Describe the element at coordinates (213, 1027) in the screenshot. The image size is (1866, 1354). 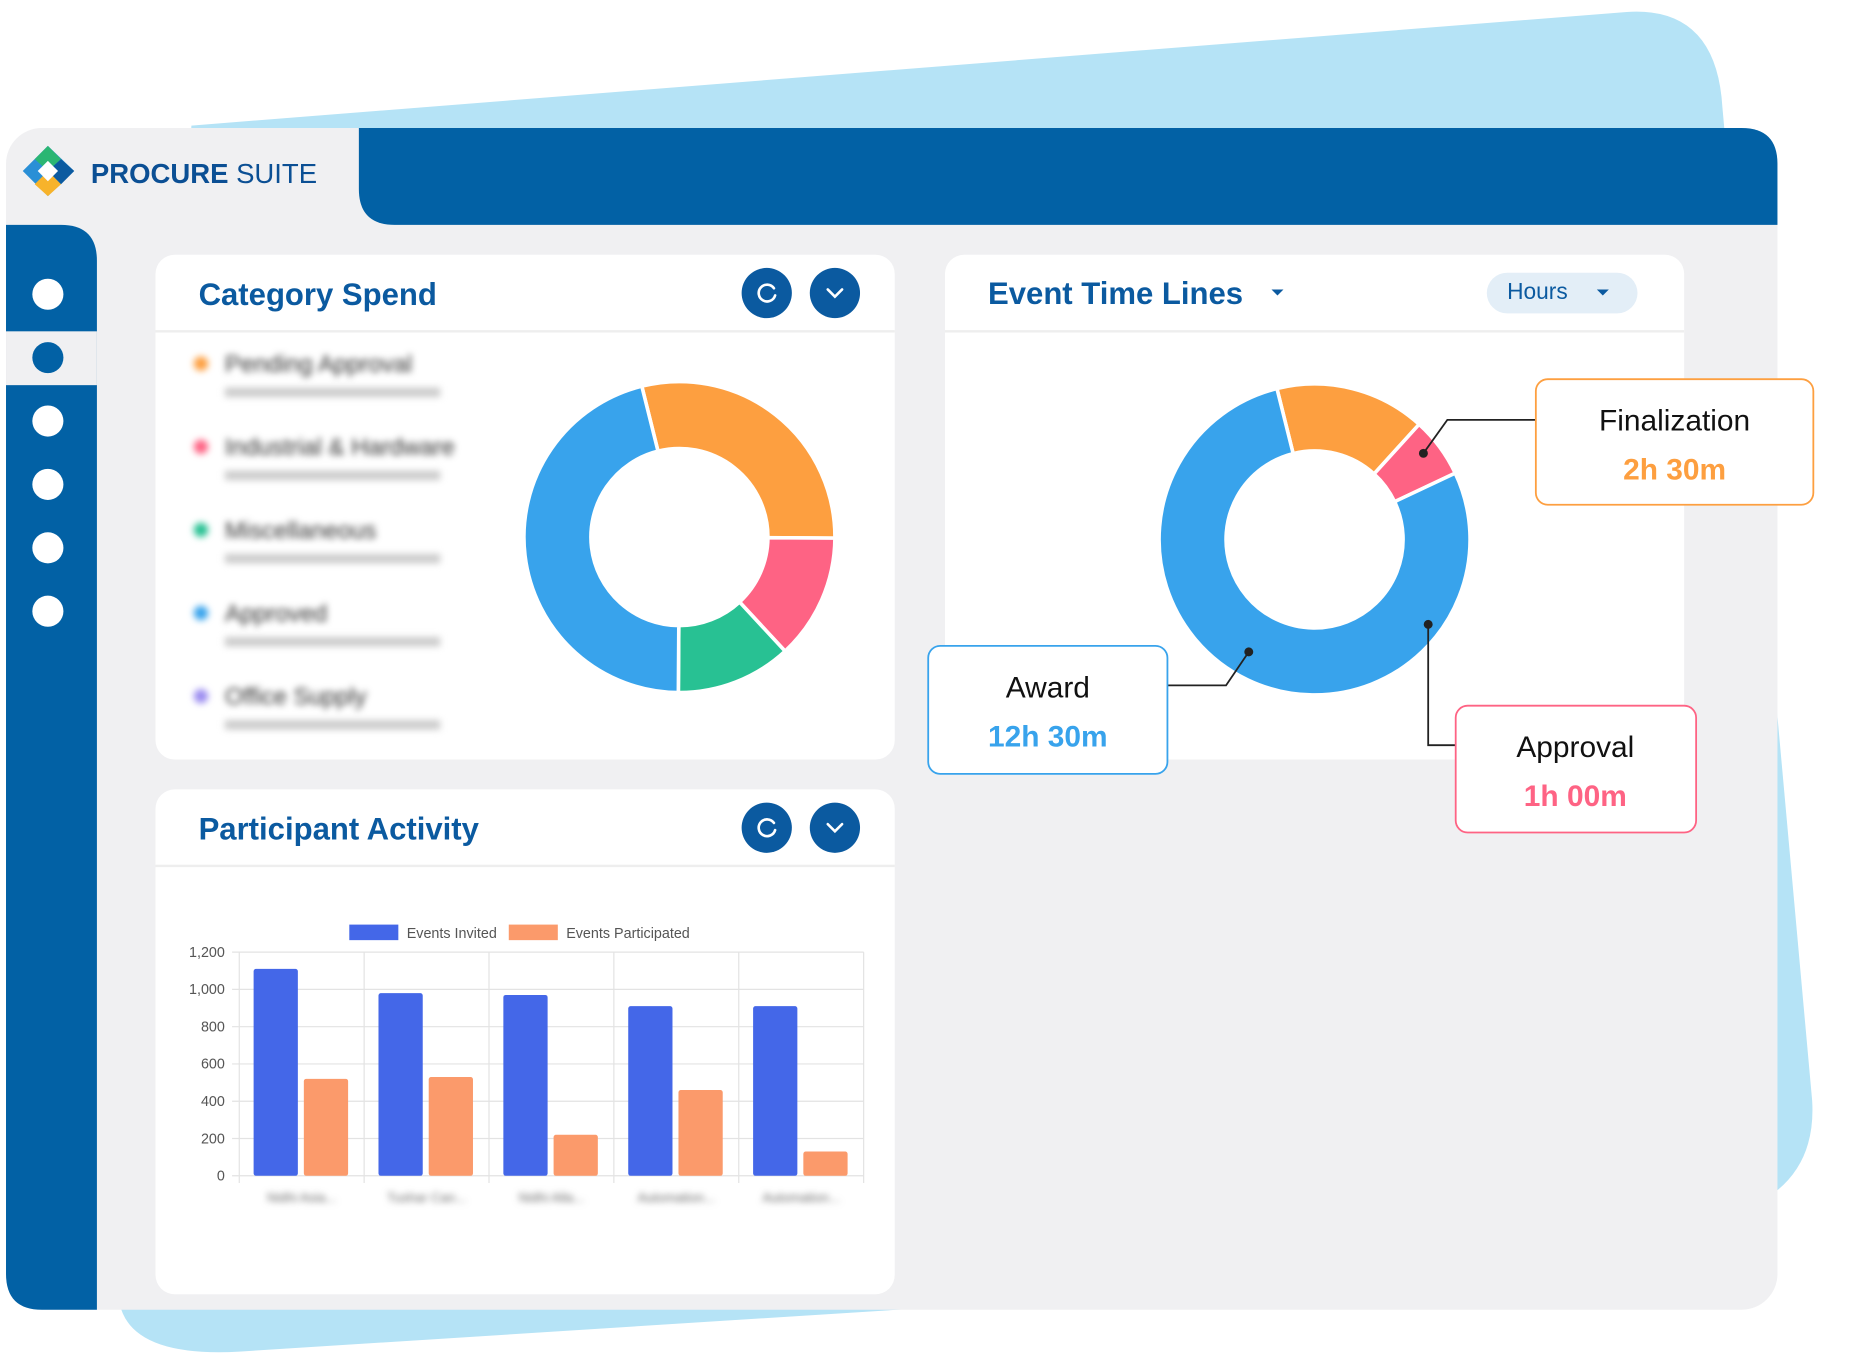
I see `y-tick-label: 800` at that location.